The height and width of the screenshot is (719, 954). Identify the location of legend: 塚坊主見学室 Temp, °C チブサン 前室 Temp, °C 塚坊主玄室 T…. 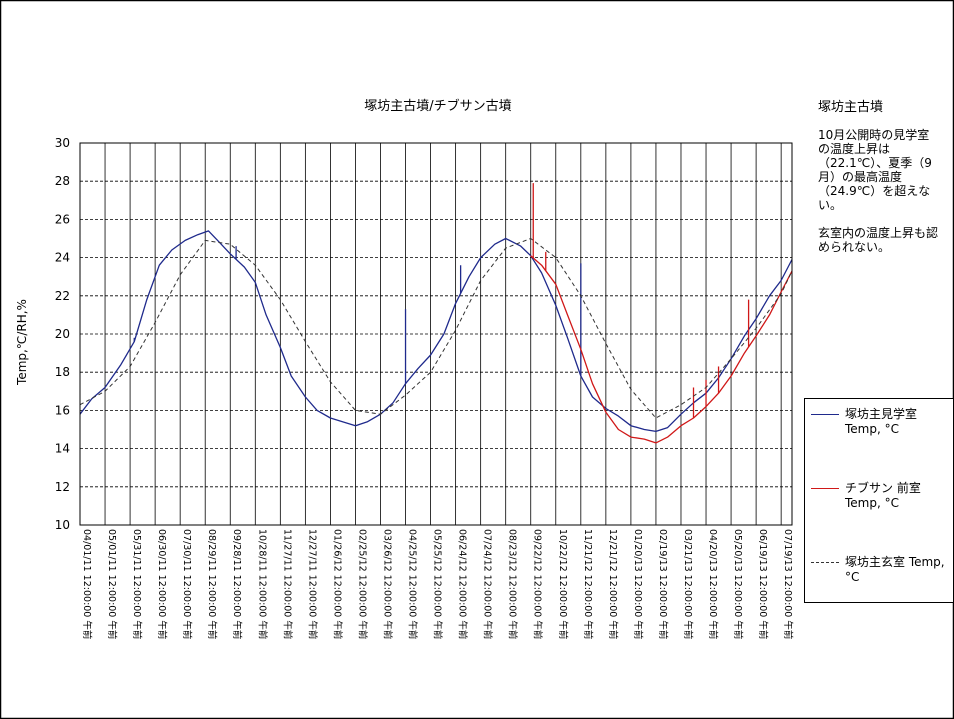
(879, 500).